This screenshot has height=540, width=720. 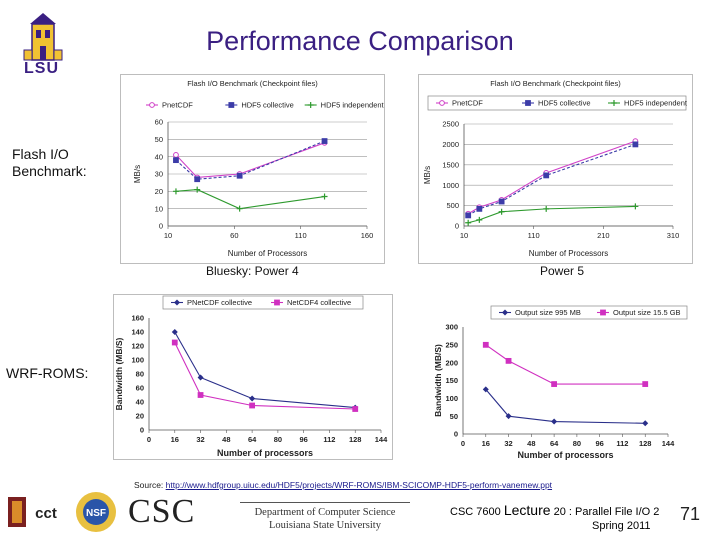 What do you see at coordinates (43, 45) in the screenshot?
I see `lsu-logo: LSU` at bounding box center [43, 45].